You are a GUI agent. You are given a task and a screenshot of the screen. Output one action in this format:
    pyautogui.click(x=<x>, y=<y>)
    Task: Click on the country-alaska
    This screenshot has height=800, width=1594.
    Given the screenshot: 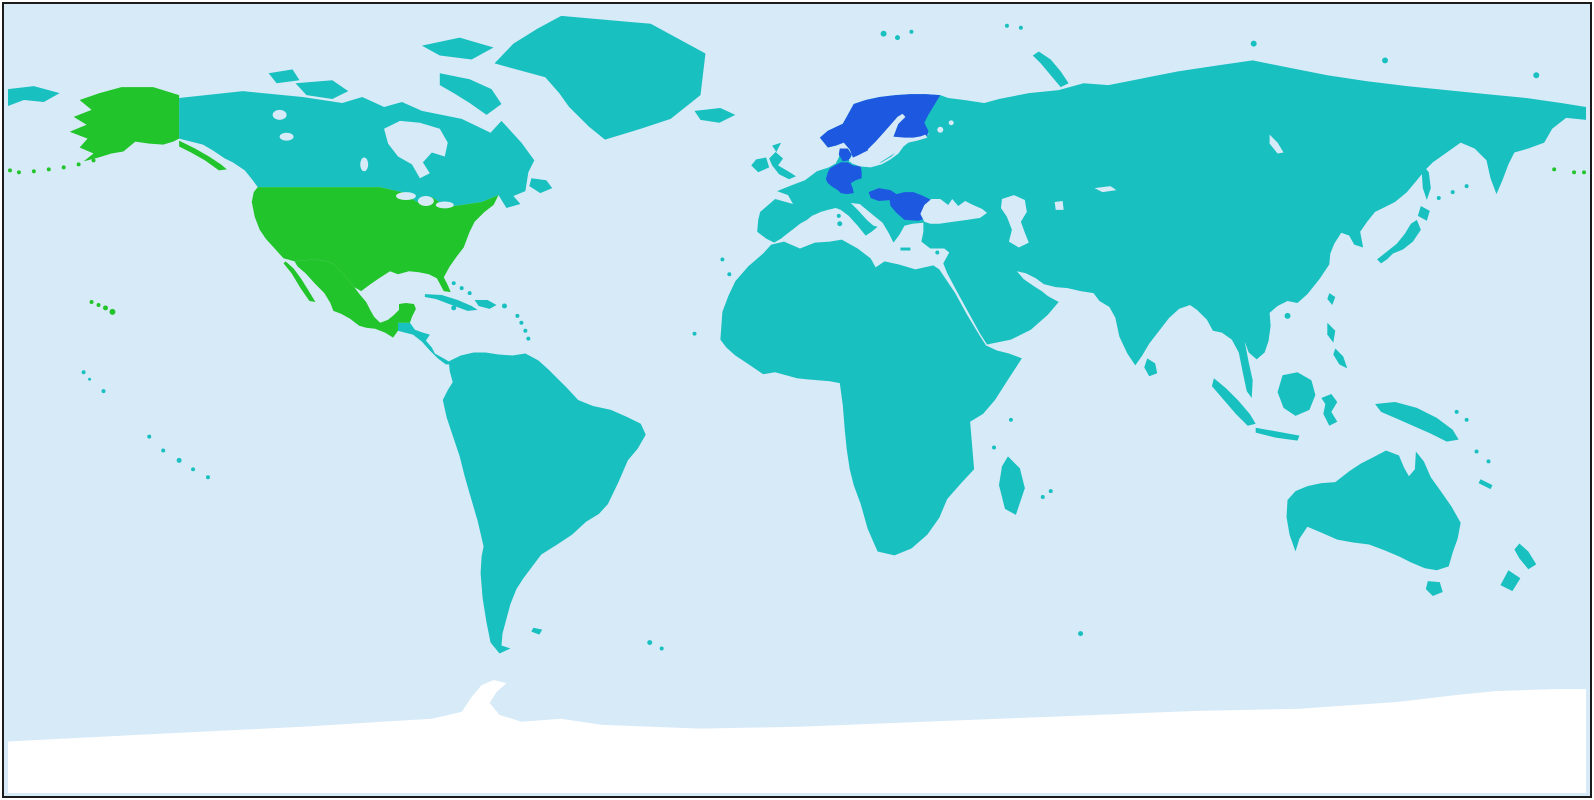 What is the action you would take?
    pyautogui.click(x=124, y=124)
    